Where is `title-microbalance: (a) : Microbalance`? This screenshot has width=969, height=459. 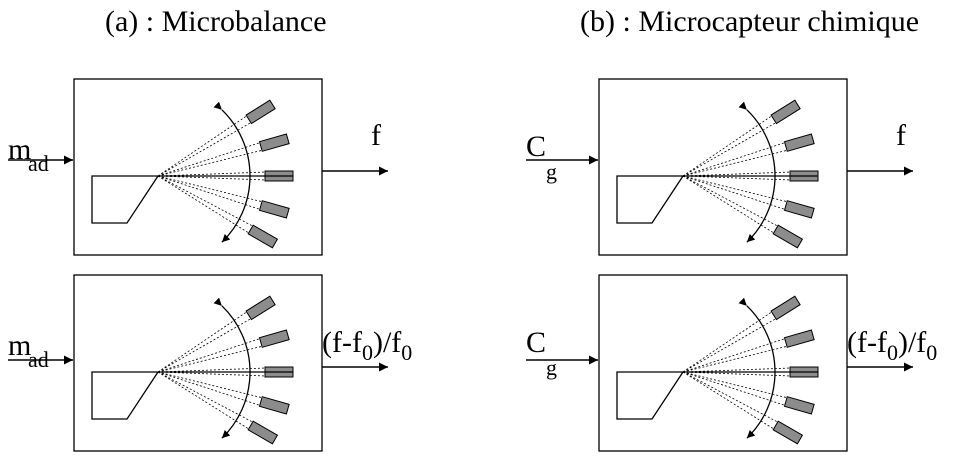 title-microbalance: (a) : Microbalance is located at coordinates (216, 21).